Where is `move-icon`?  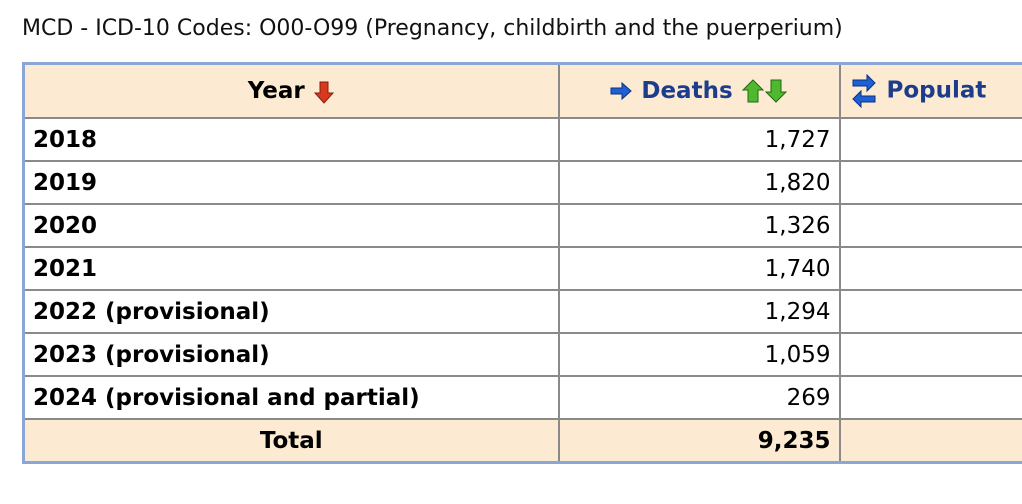
move-icon is located at coordinates (621, 91).